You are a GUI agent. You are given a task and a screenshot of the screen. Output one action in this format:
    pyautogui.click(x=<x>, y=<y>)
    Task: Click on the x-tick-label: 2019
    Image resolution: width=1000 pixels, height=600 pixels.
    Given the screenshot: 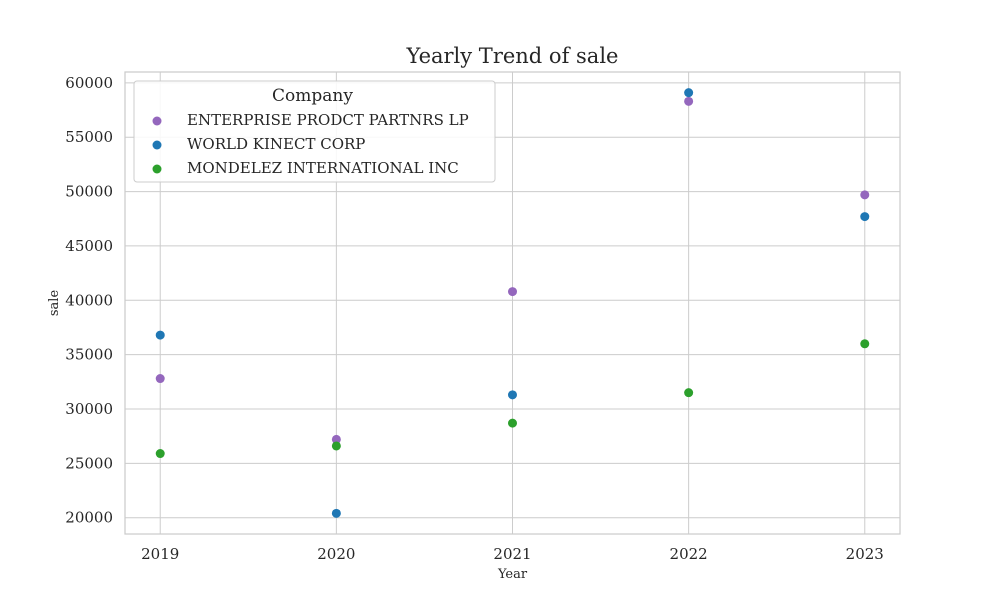 What is the action you would take?
    pyautogui.click(x=160, y=554)
    